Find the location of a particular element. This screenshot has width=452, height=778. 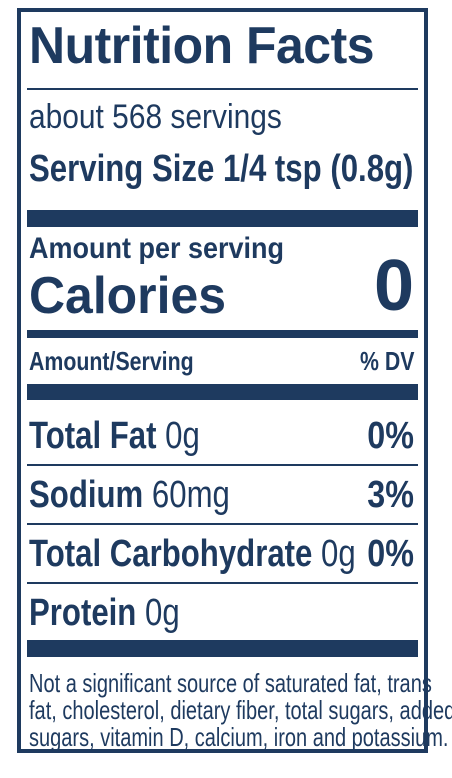

calories-label: Calories is located at coordinates (128, 296).